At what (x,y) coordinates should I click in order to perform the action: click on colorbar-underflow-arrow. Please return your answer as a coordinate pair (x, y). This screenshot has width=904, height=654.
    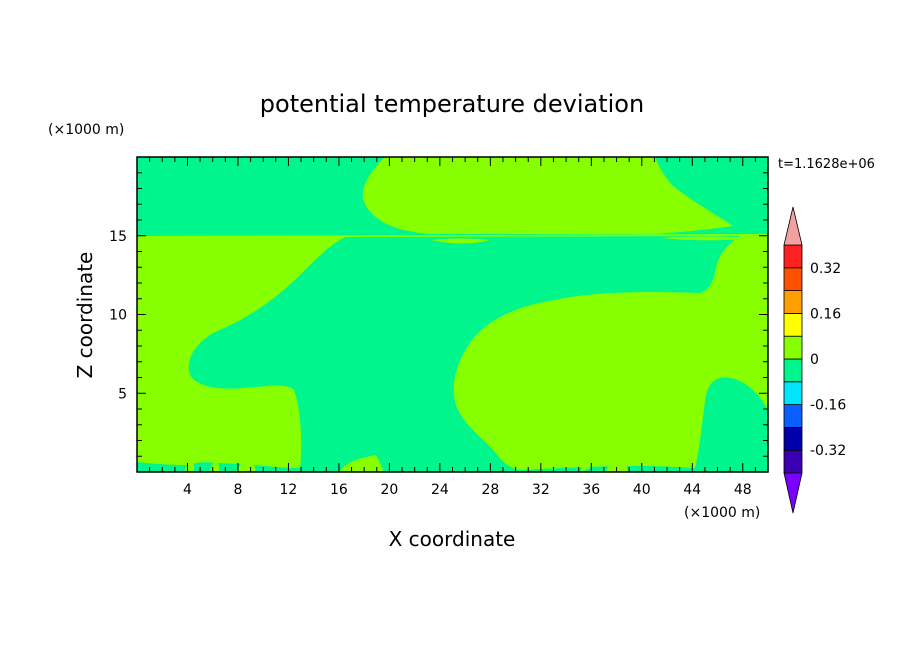
    Looking at the image, I should click on (793, 493).